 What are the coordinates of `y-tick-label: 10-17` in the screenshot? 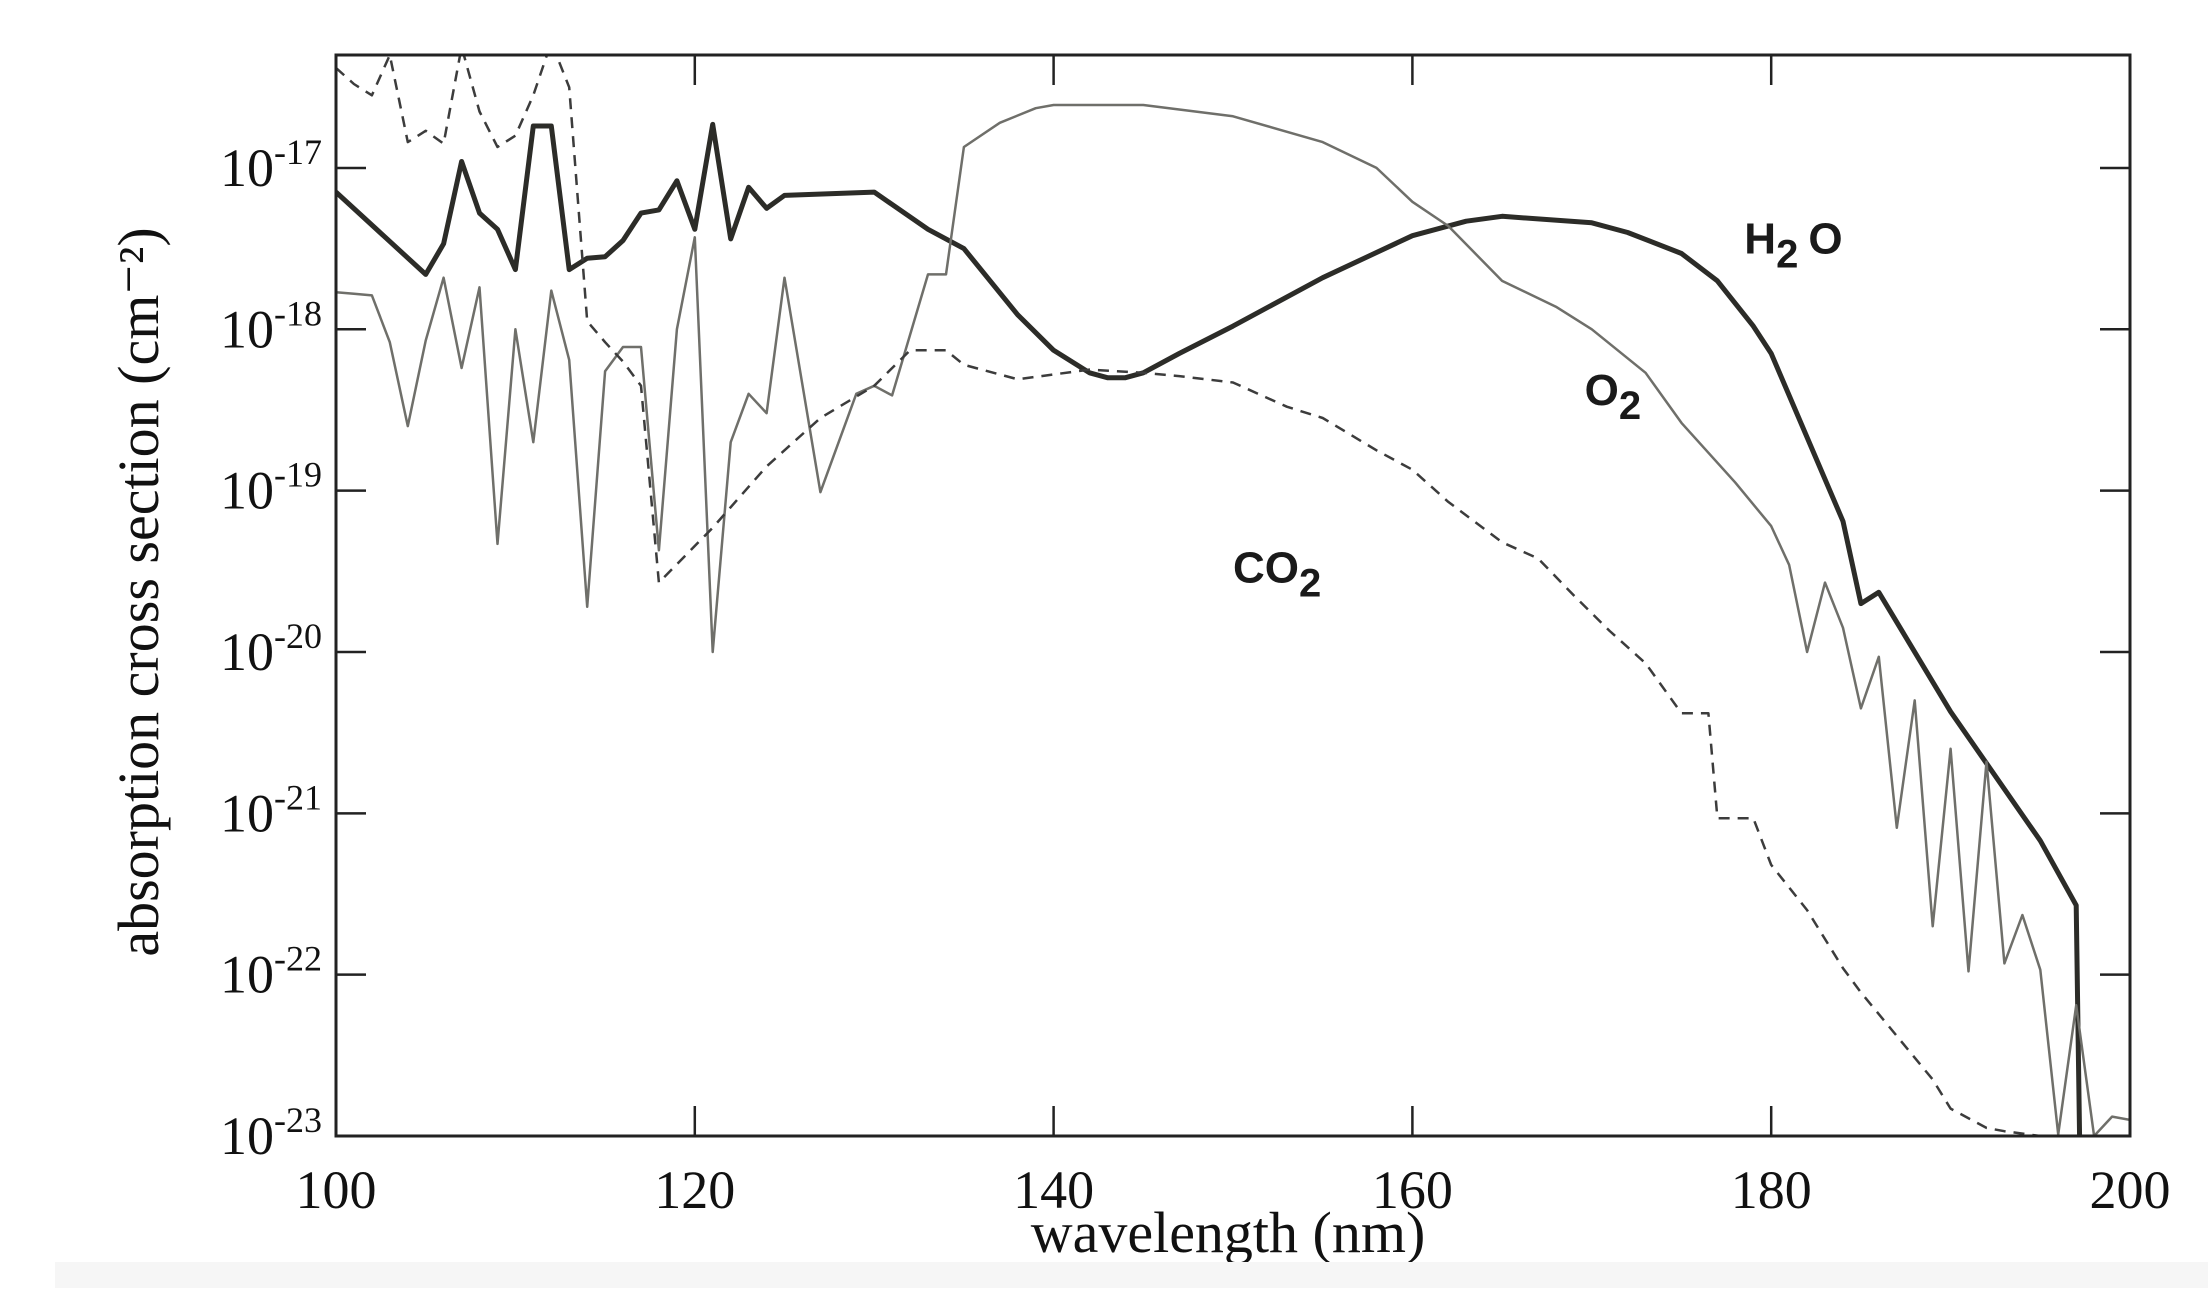 It's located at (271, 165).